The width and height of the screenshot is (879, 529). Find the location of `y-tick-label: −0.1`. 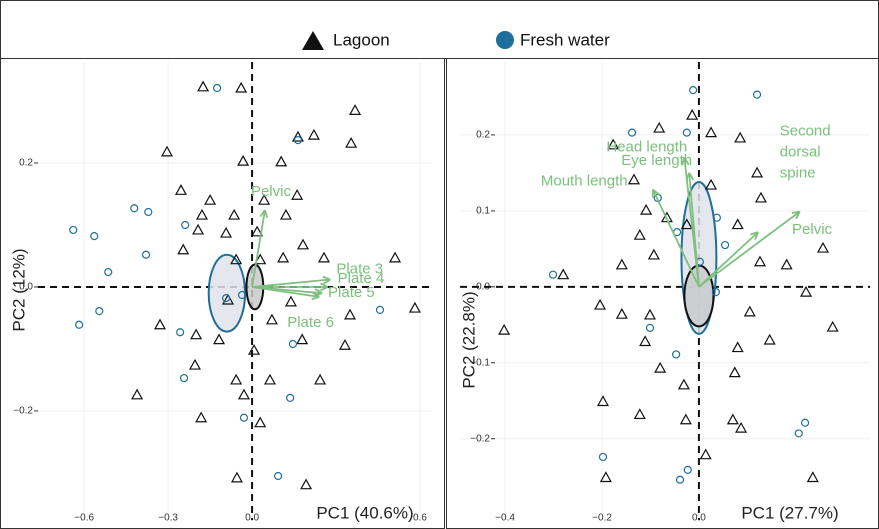

y-tick-label: −0.1 is located at coordinates (480, 362).